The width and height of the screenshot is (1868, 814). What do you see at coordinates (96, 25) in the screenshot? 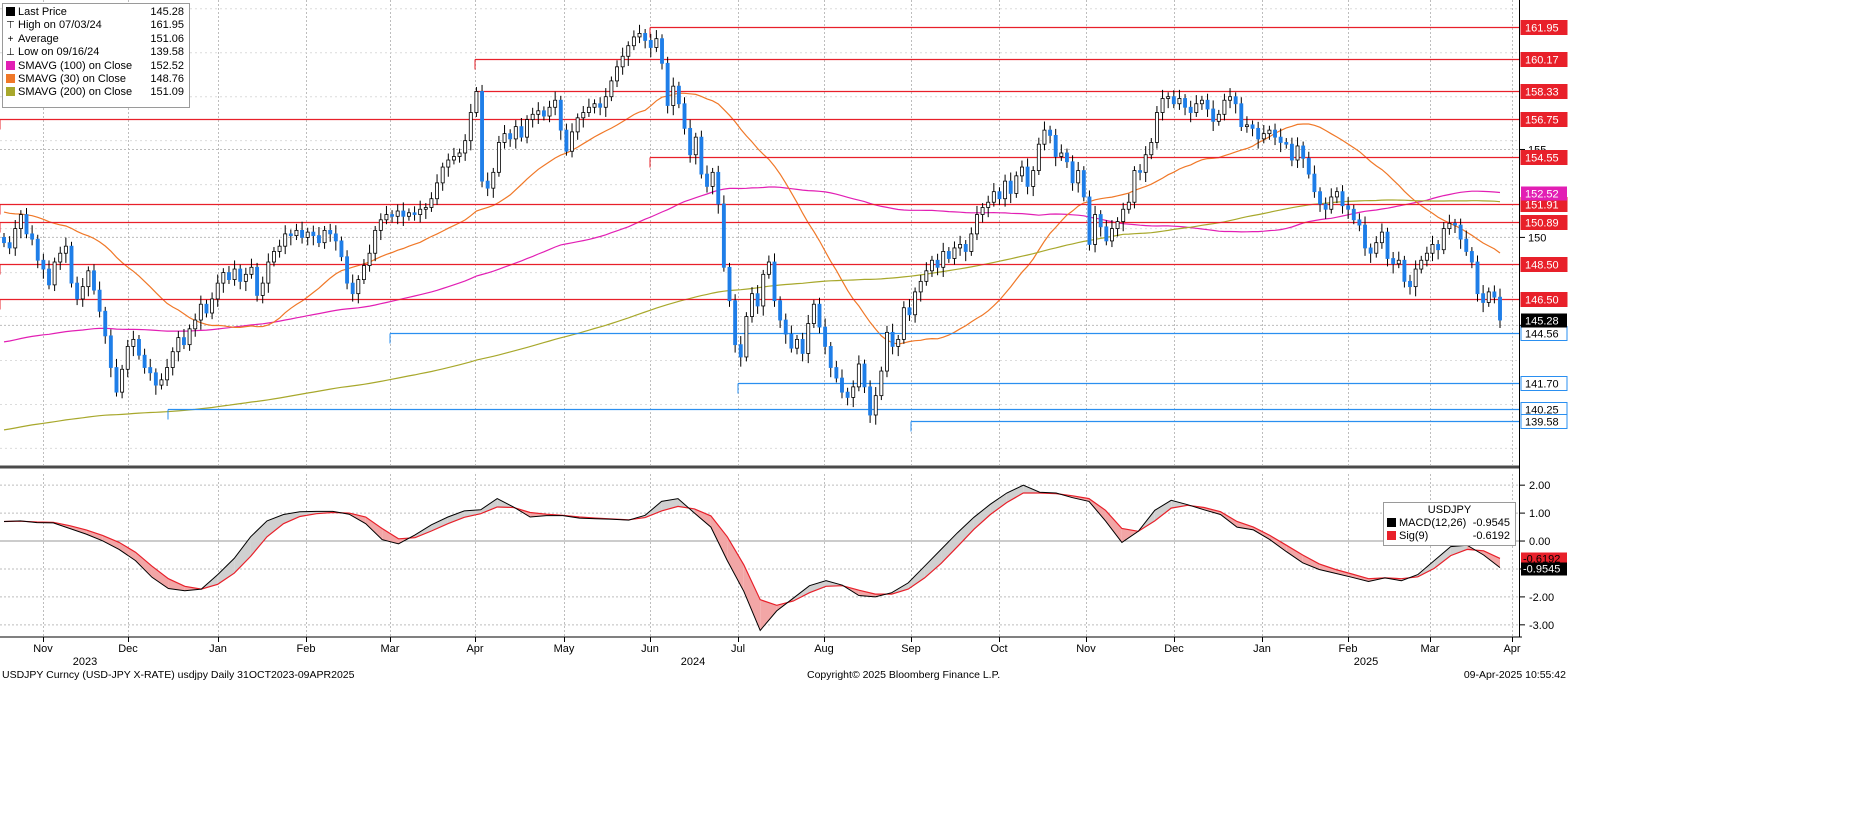
I see `legend-row-high: ⊤ High on 07/03/24 161.95` at bounding box center [96, 25].